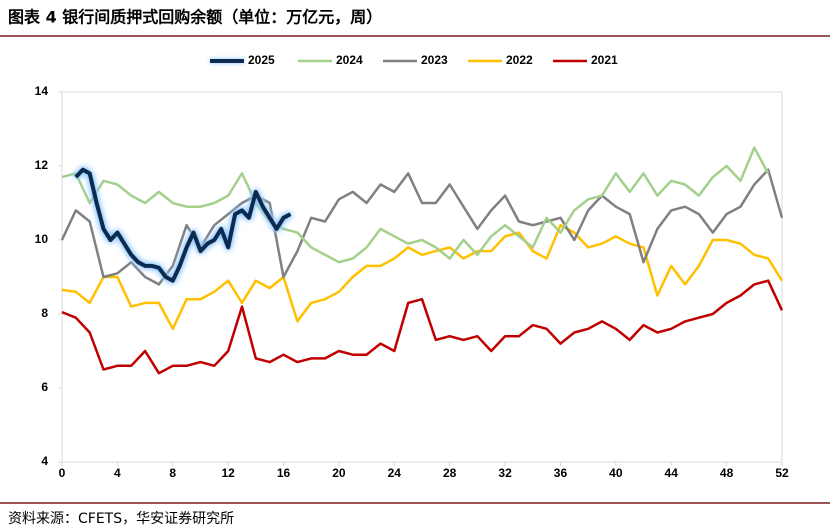  I want to click on y-tick-label: 12, so click(42, 165).